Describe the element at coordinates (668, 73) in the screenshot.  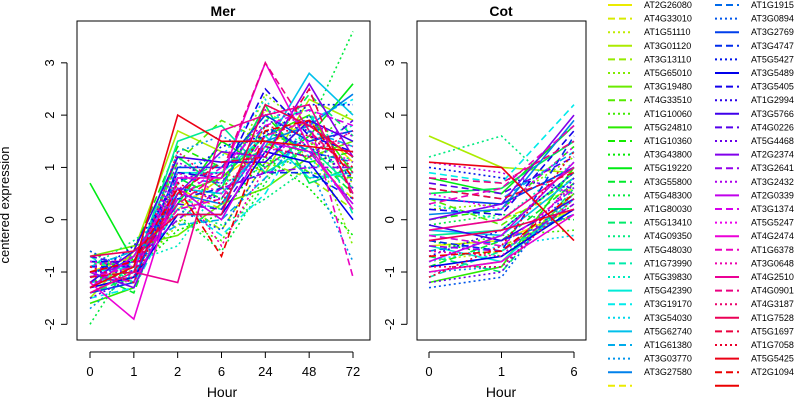
I see `legend-label: AT5G65010` at that location.